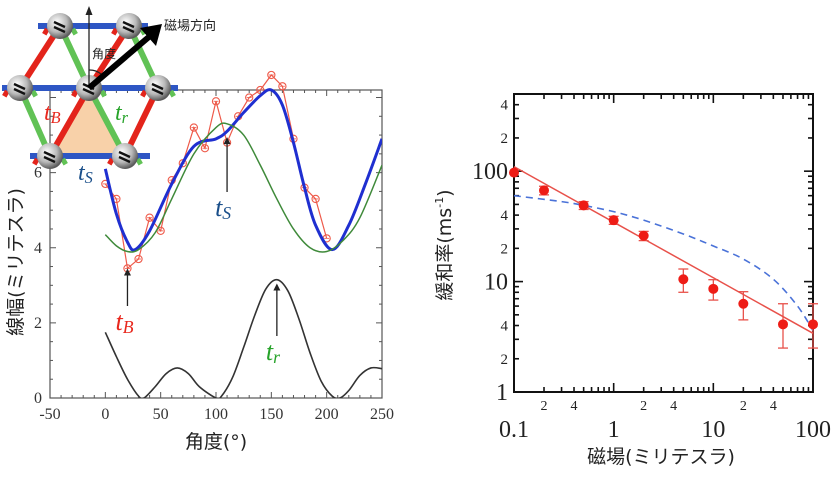  What do you see at coordinates (327, 414) in the screenshot?
I see `x-tick-label: 200` at bounding box center [327, 414].